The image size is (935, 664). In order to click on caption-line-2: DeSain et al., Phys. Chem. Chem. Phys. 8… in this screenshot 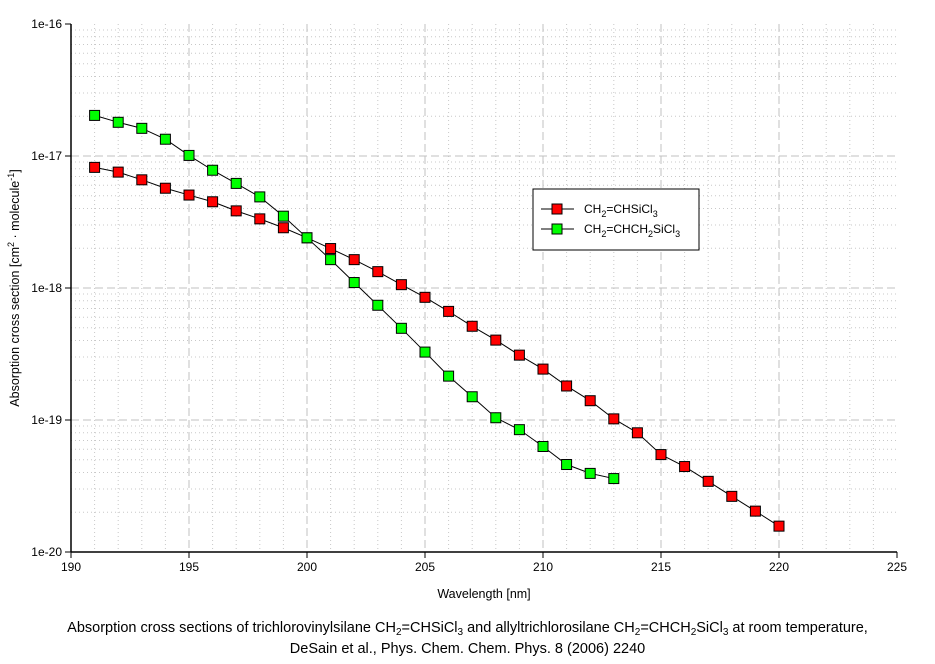, I will do `click(467, 649)`.